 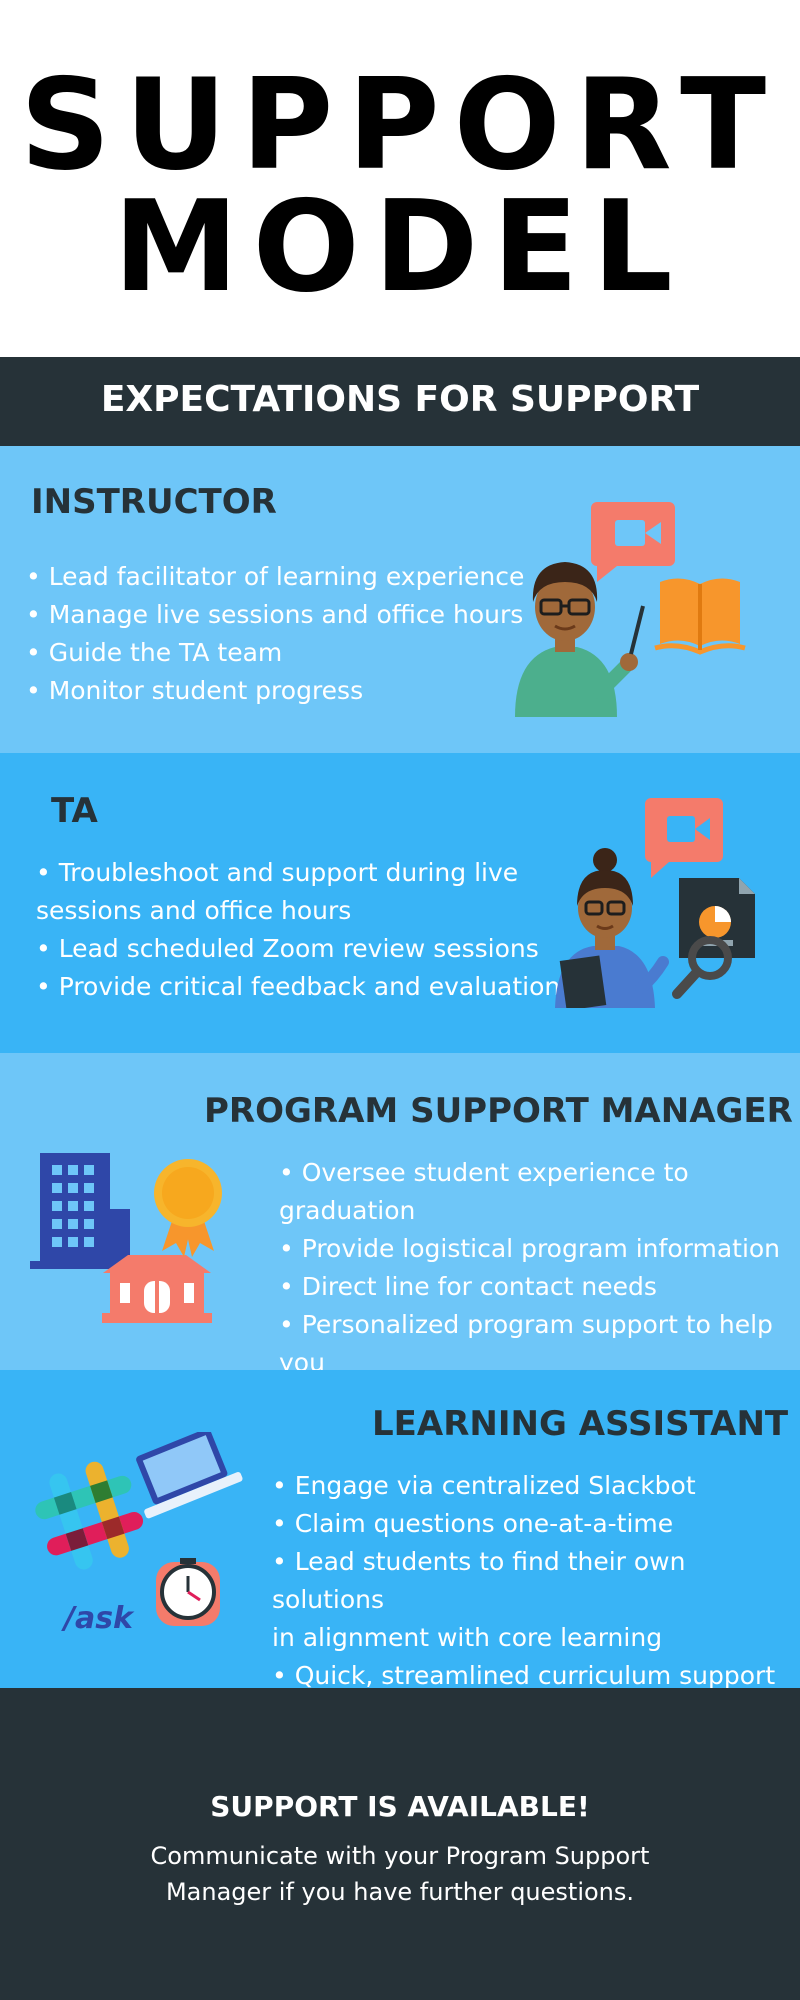 I want to click on footer-title: SUPPORT IS AVAILABLE!, so click(x=400, y=1806).